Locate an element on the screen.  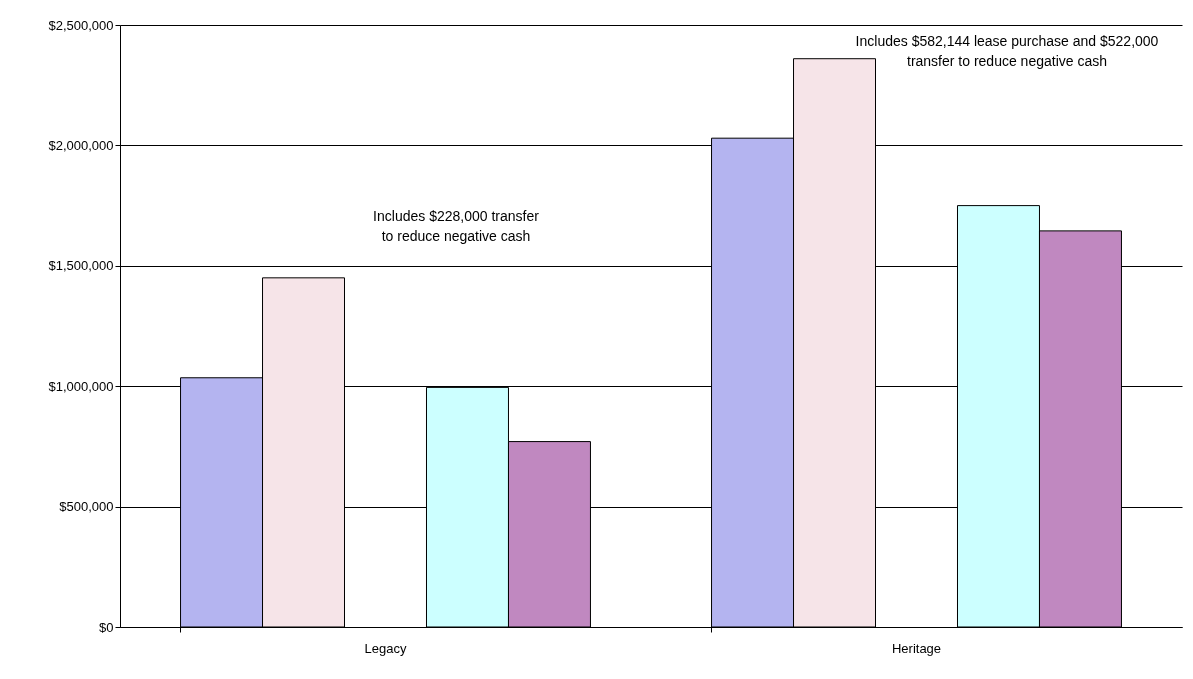
annotation: Includes $582,144 lease purchase and $522,000 transfer to reduce negative cash is located at coordinates (1007, 51).